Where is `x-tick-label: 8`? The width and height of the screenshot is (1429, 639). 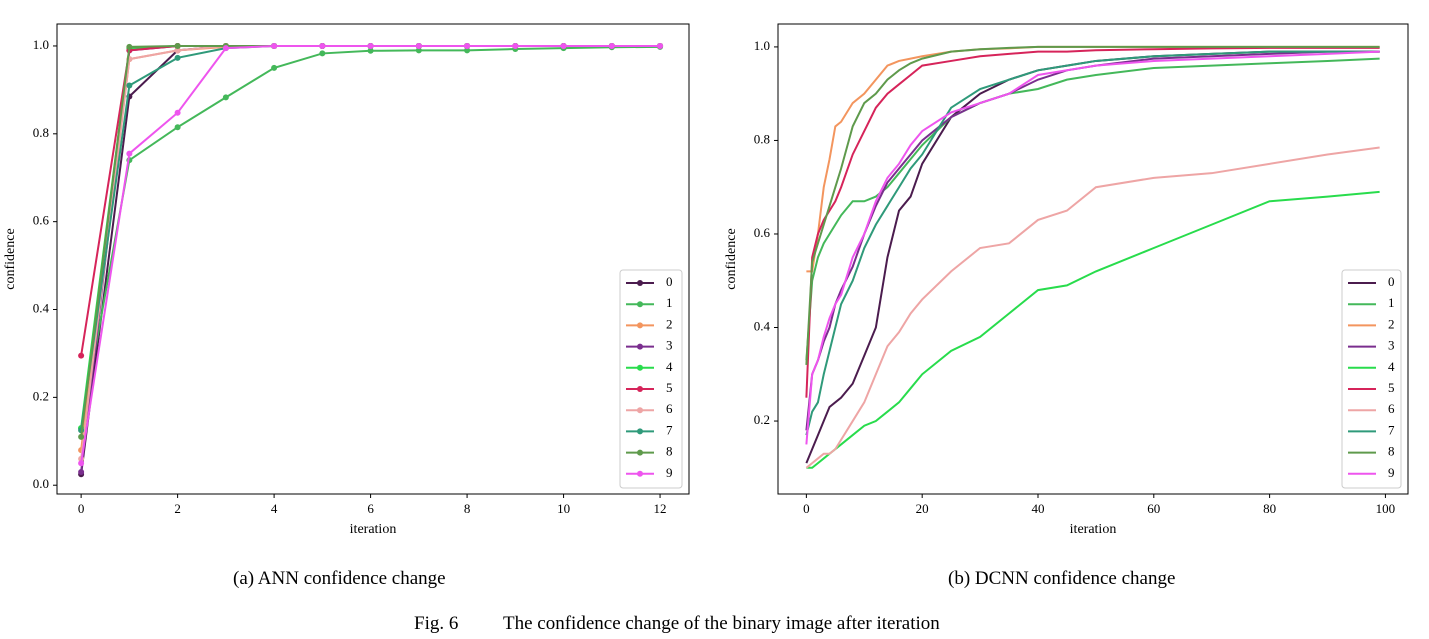 x-tick-label: 8 is located at coordinates (467, 508).